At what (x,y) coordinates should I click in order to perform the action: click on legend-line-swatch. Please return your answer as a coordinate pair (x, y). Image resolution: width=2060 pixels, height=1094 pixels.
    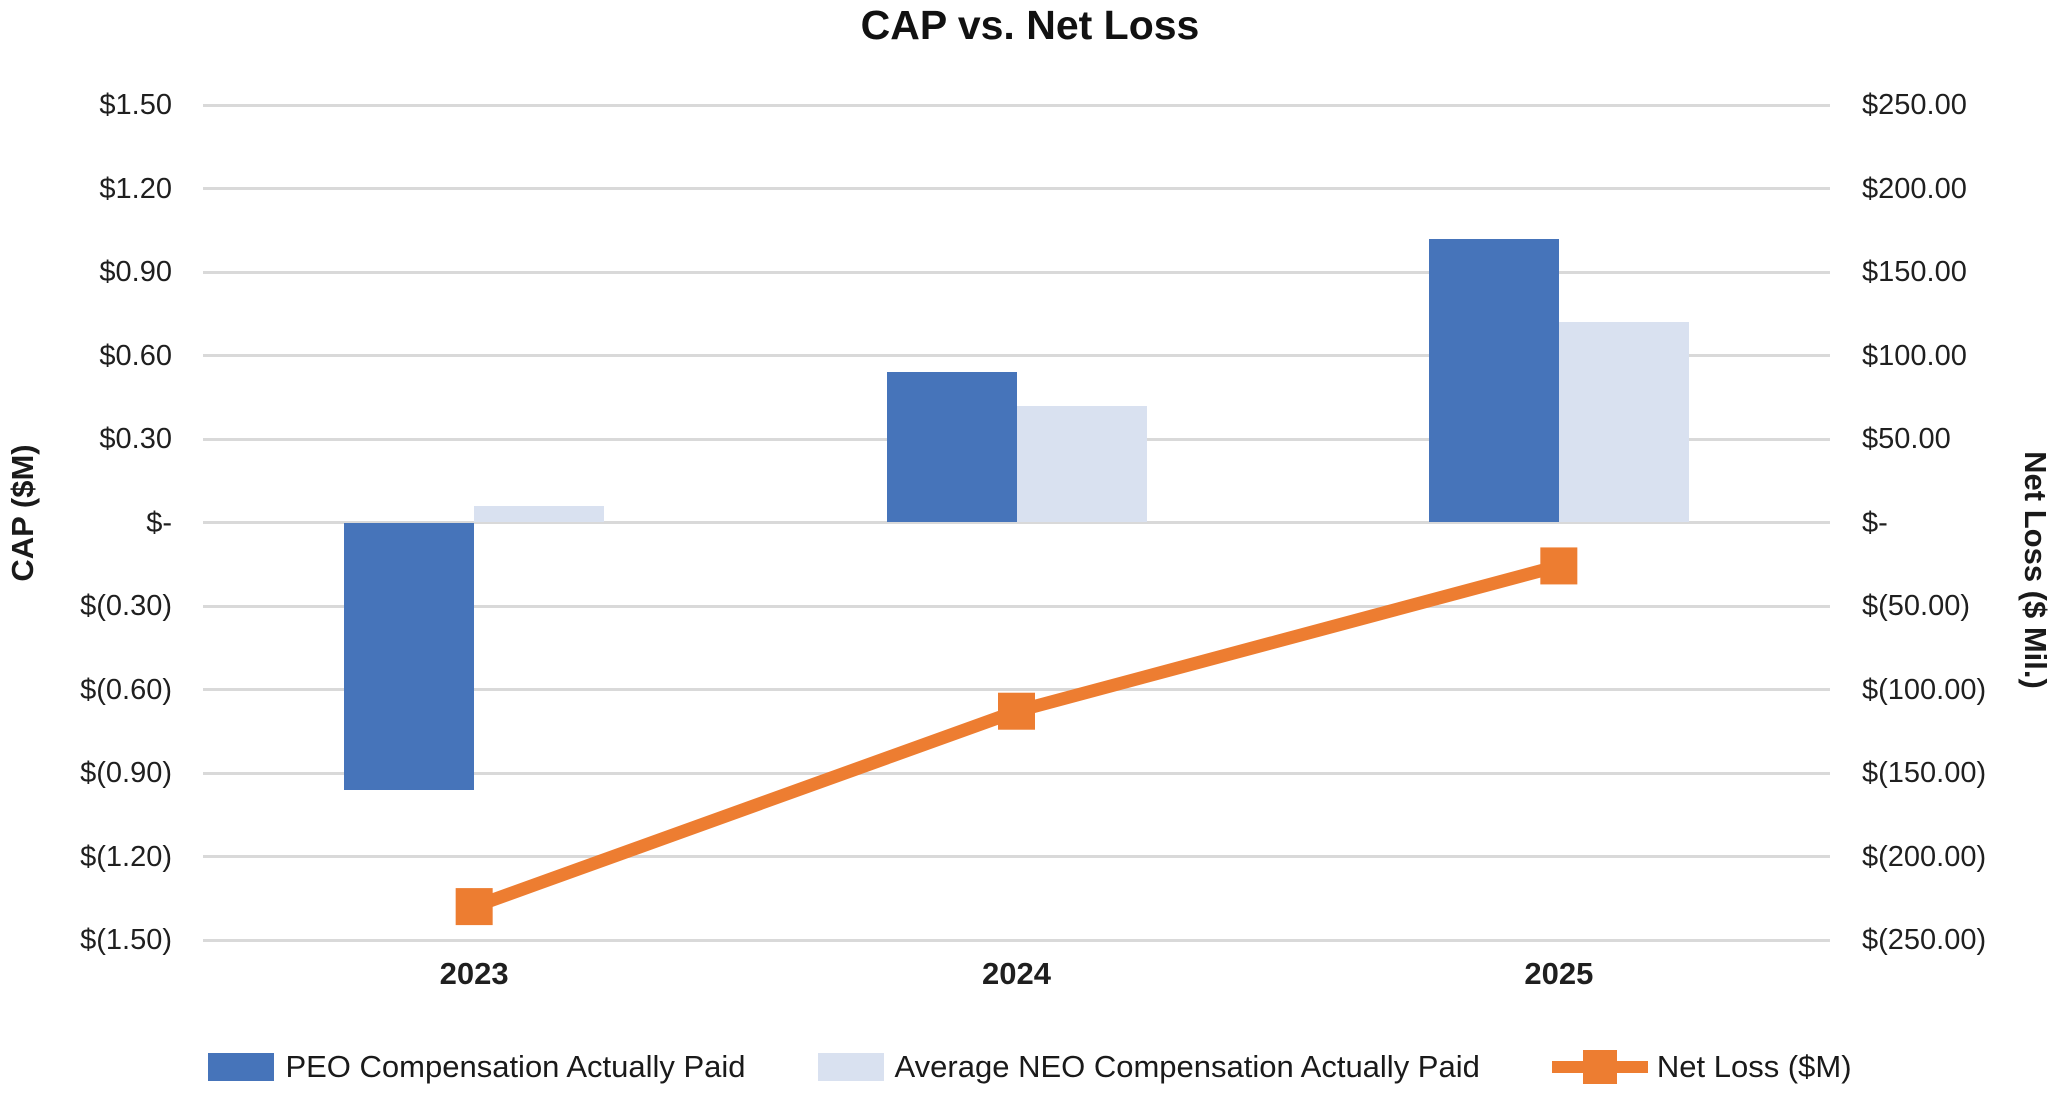
    Looking at the image, I should click on (1599, 1067).